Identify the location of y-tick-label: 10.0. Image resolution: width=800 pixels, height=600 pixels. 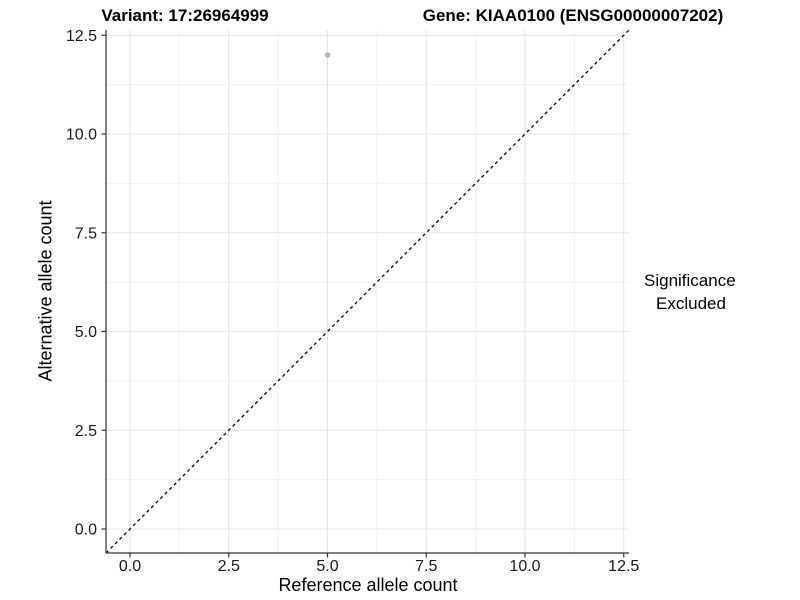
(81, 135).